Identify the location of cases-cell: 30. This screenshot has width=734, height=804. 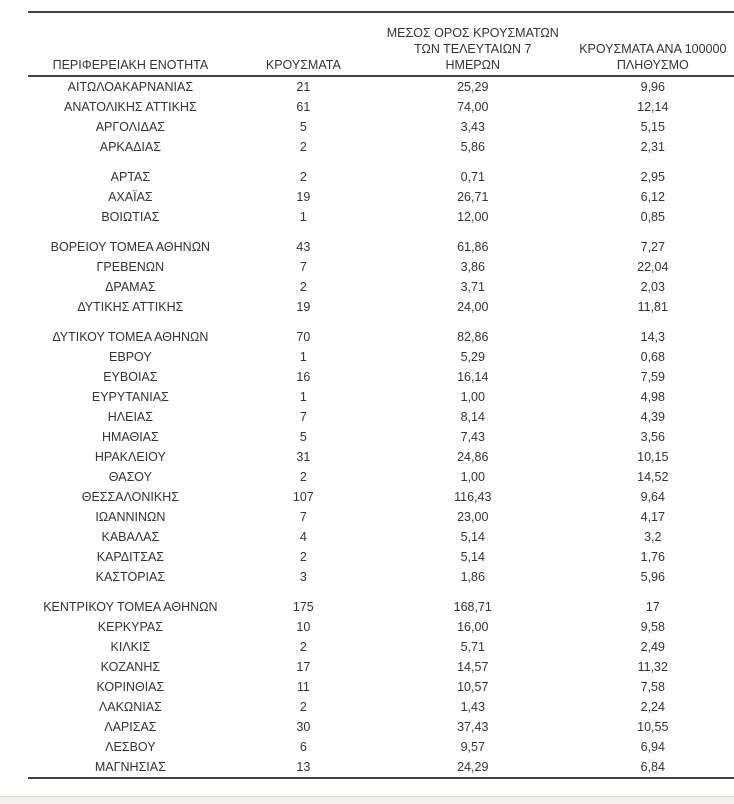
(303, 727).